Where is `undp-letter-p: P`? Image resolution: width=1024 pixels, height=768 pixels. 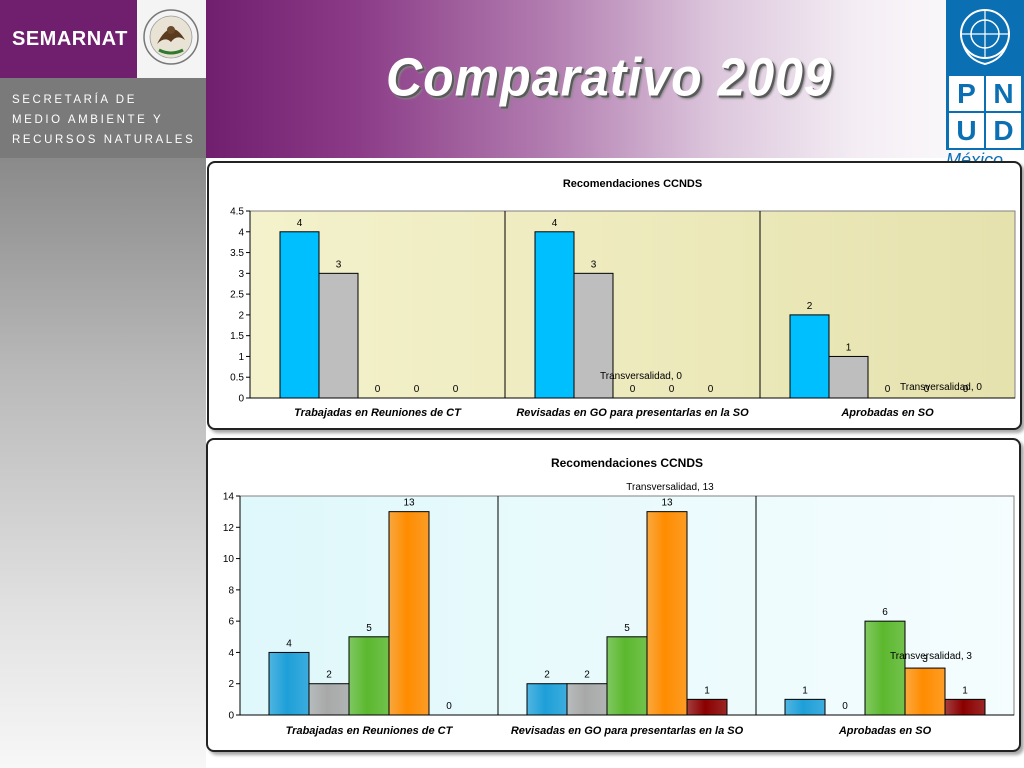
undp-letter-p: P is located at coordinates (966, 93).